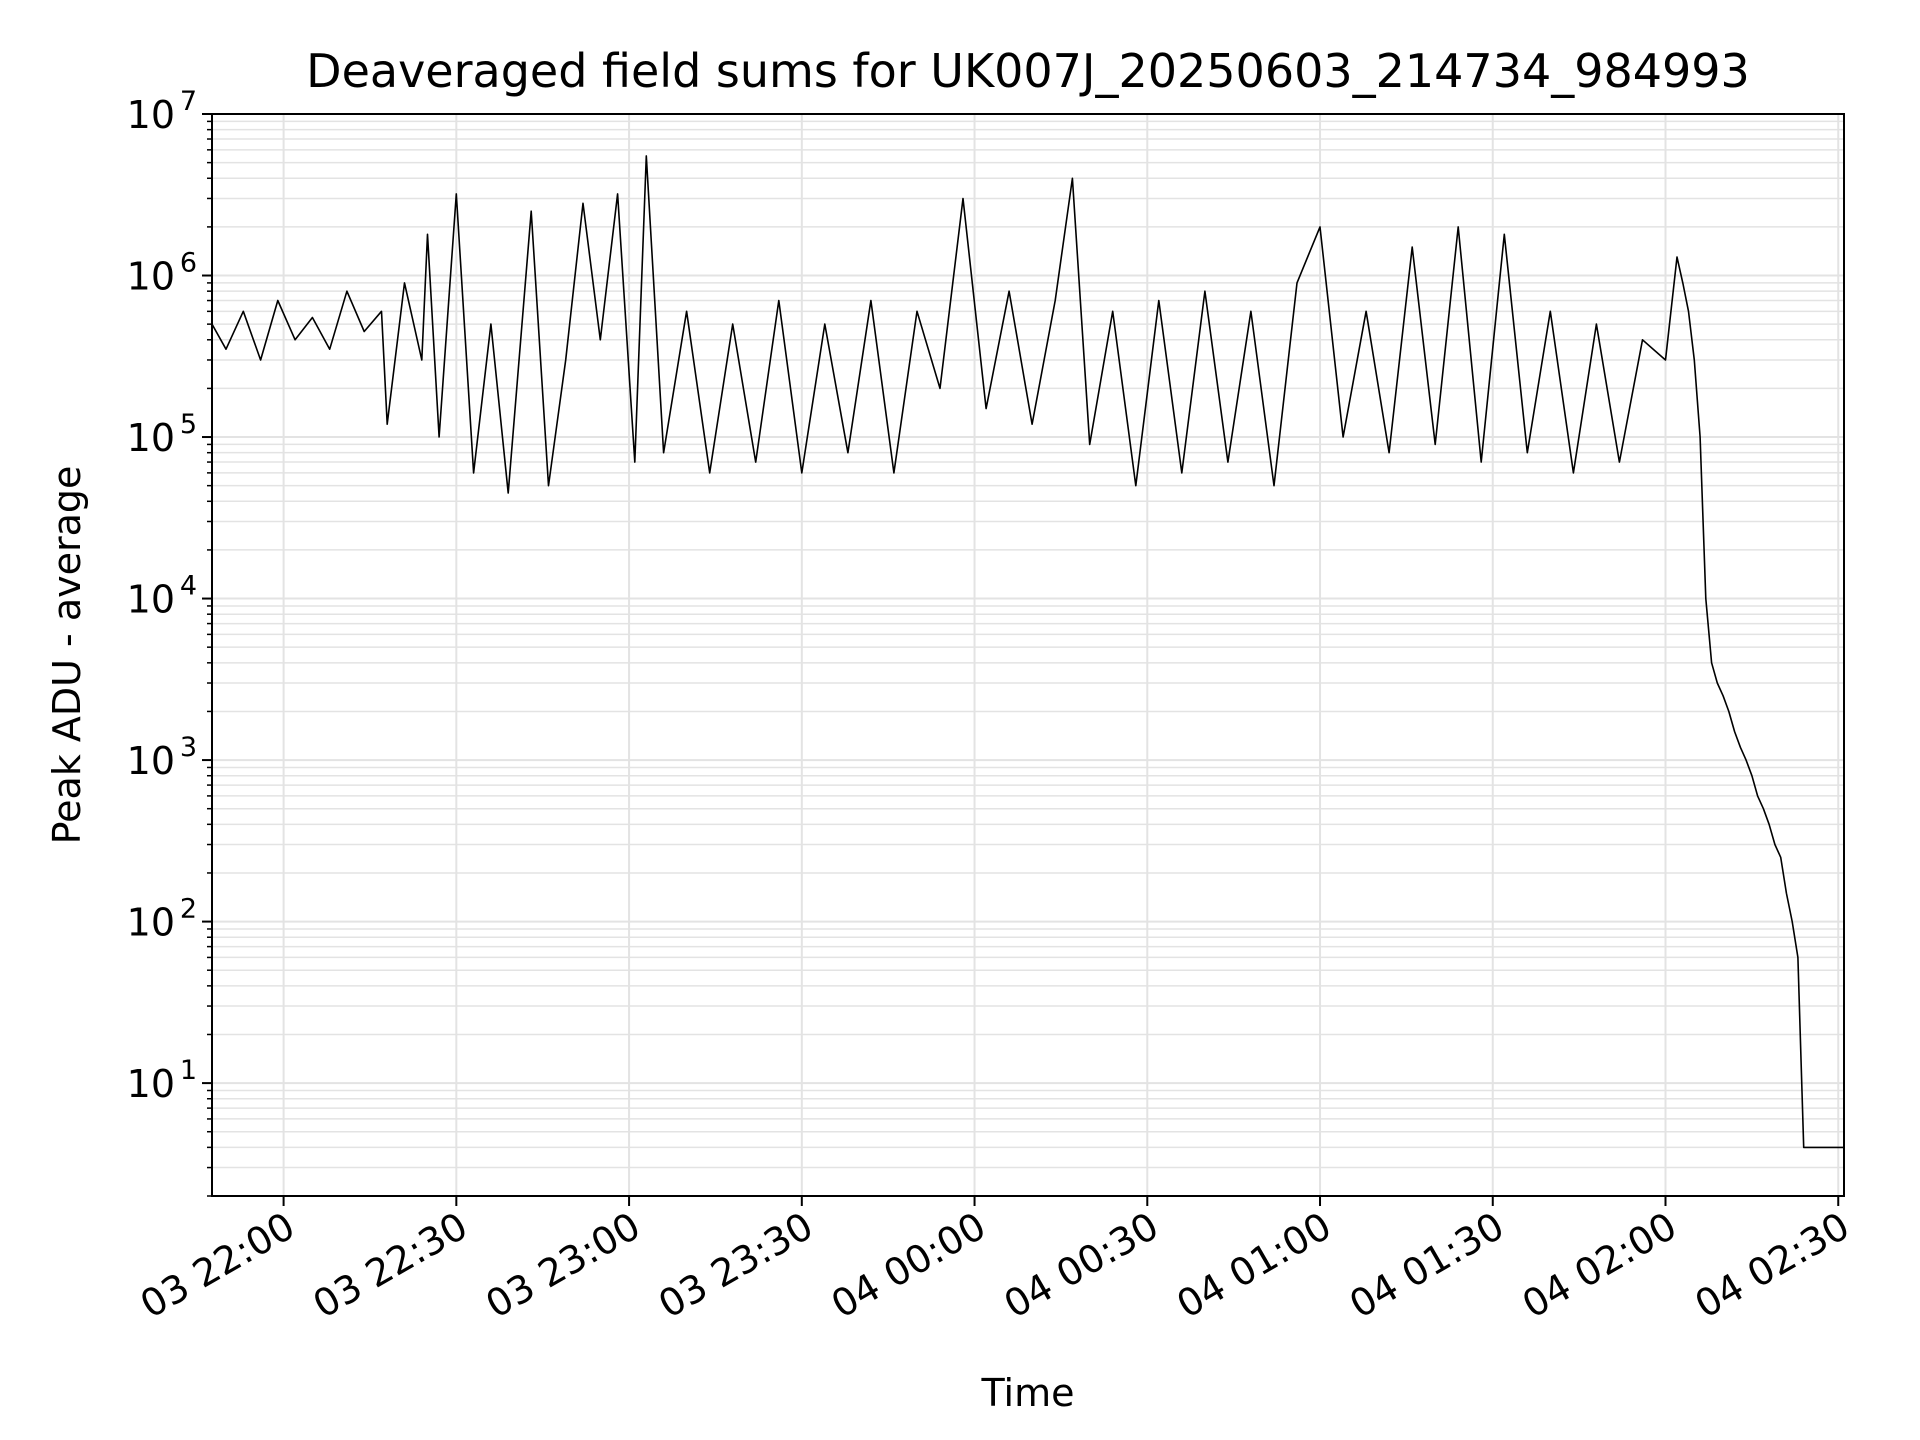 This screenshot has width=1920, height=1440. Describe the element at coordinates (188, 263) in the screenshot. I see `y-tick-label-exponent: 6` at that location.